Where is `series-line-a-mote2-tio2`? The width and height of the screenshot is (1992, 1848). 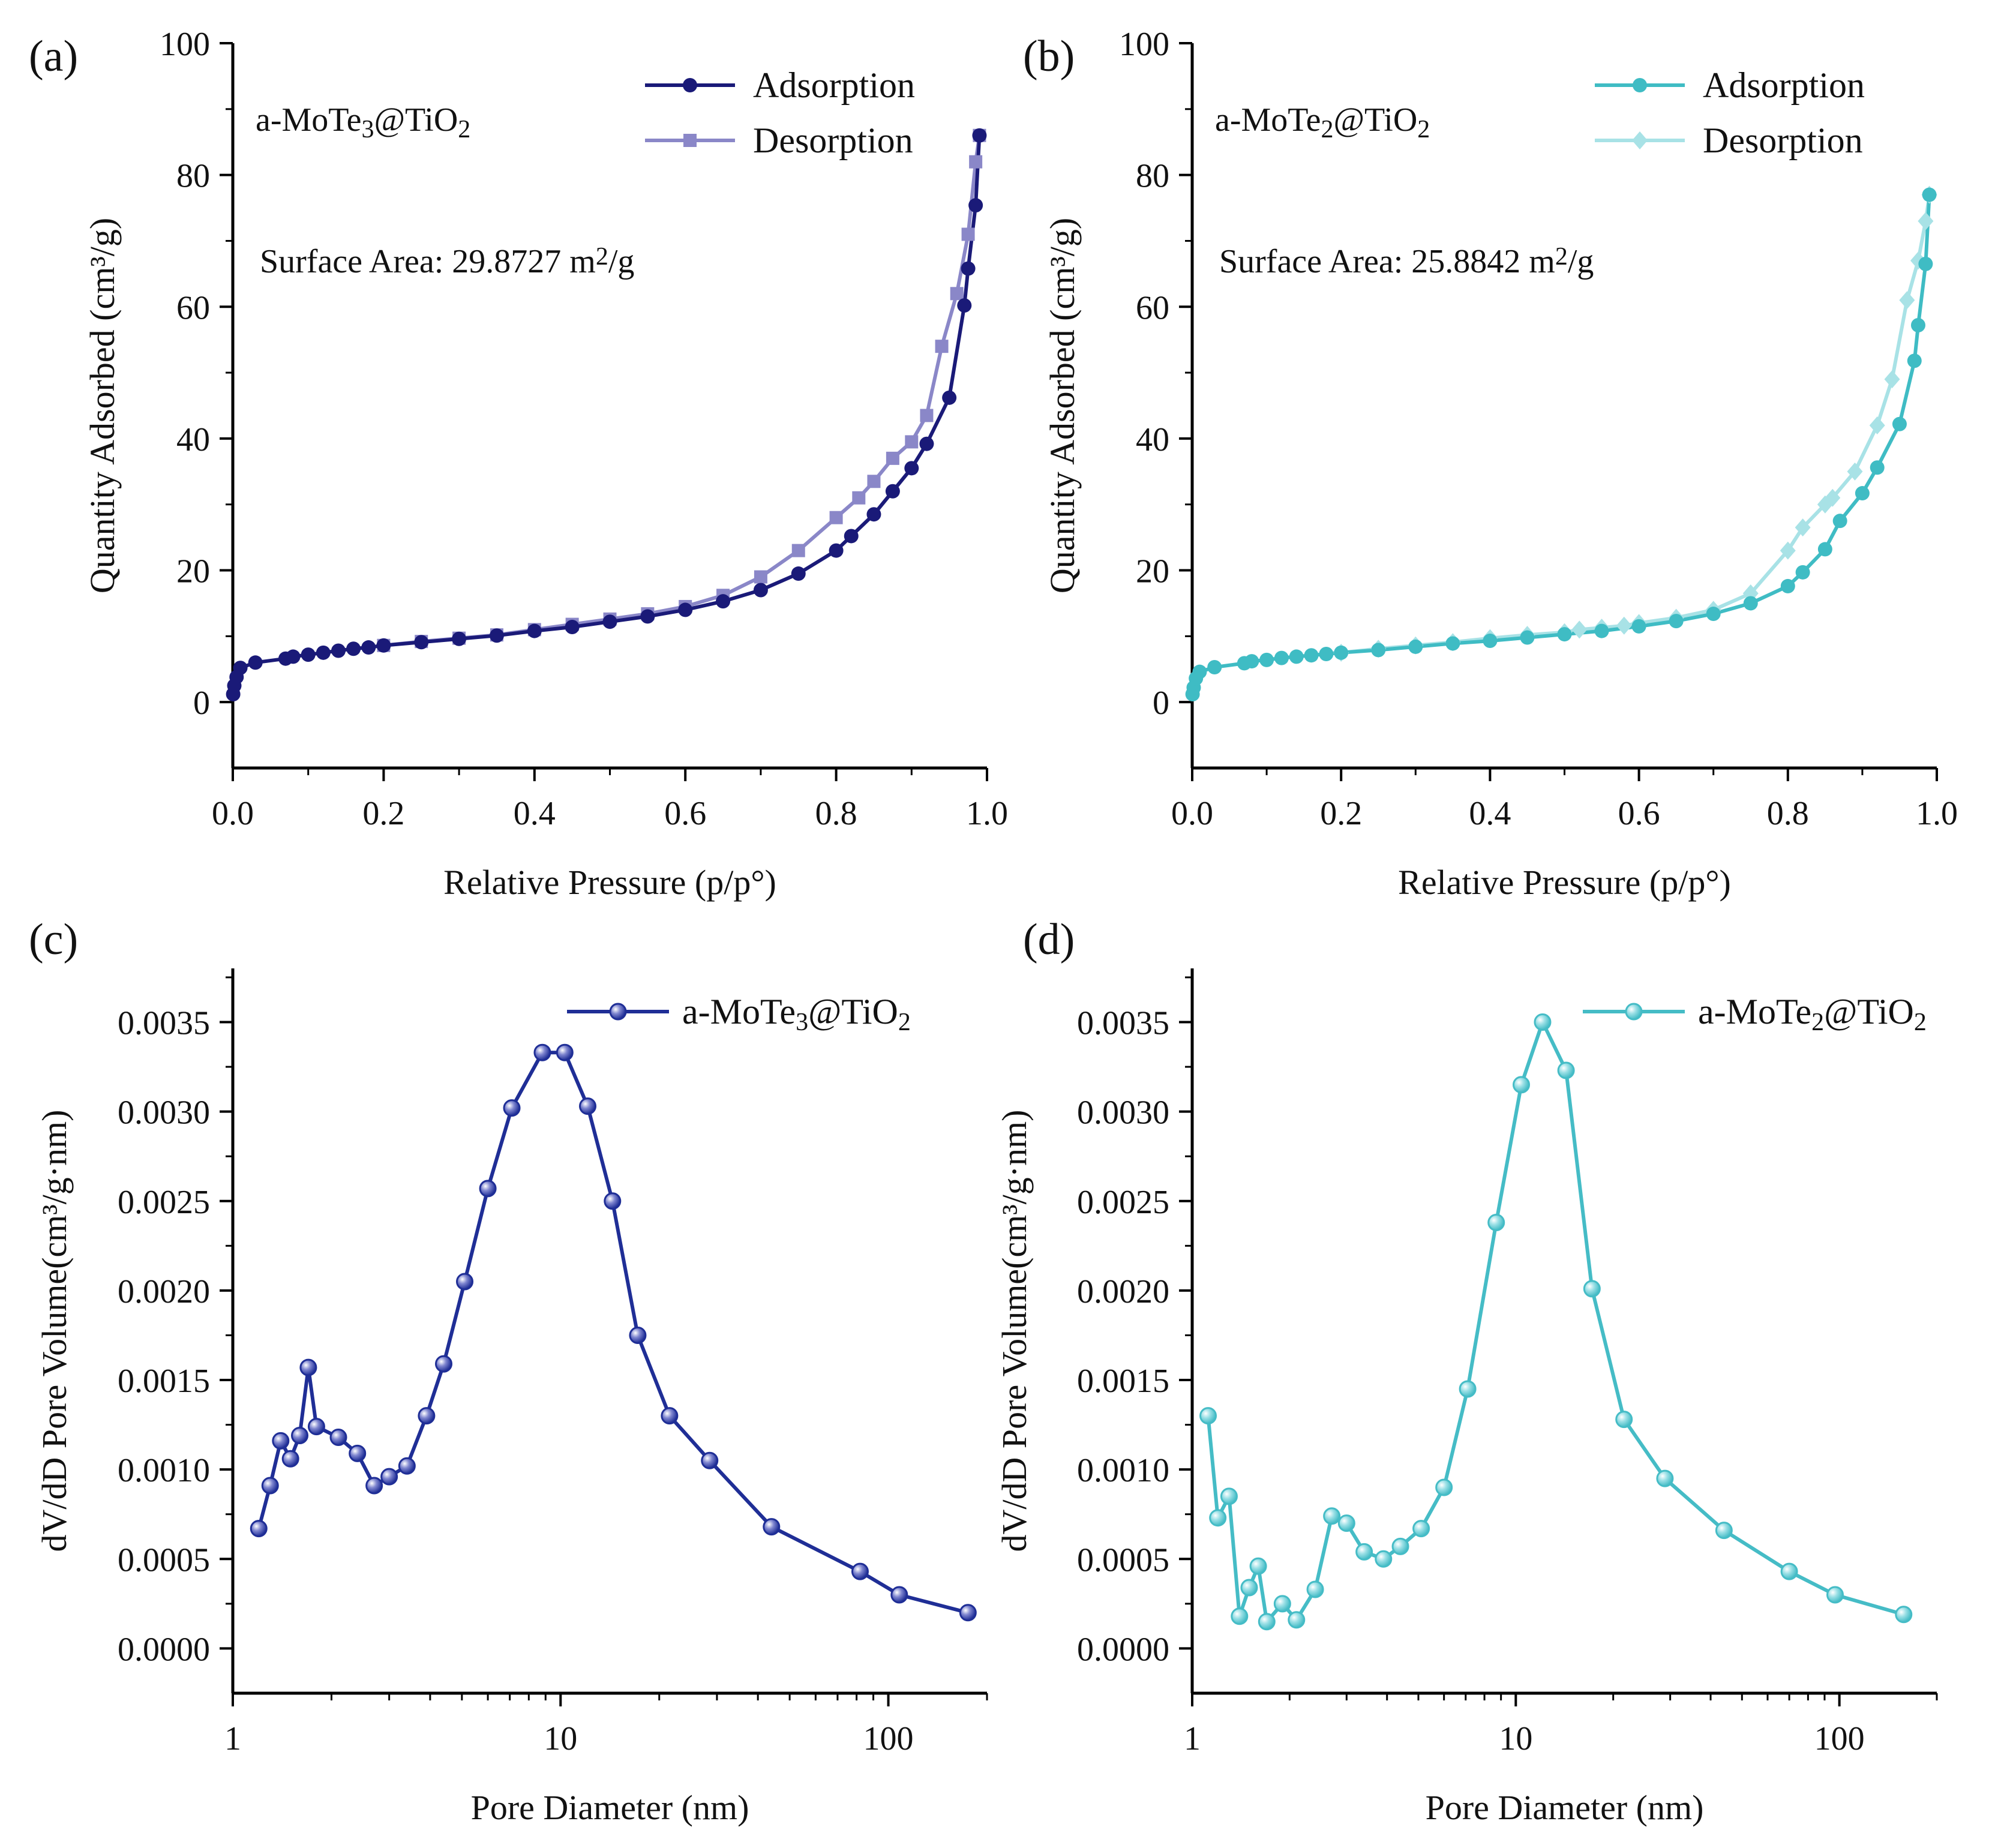 series-line-a-mote2-tio2 is located at coordinates (1555, 1322).